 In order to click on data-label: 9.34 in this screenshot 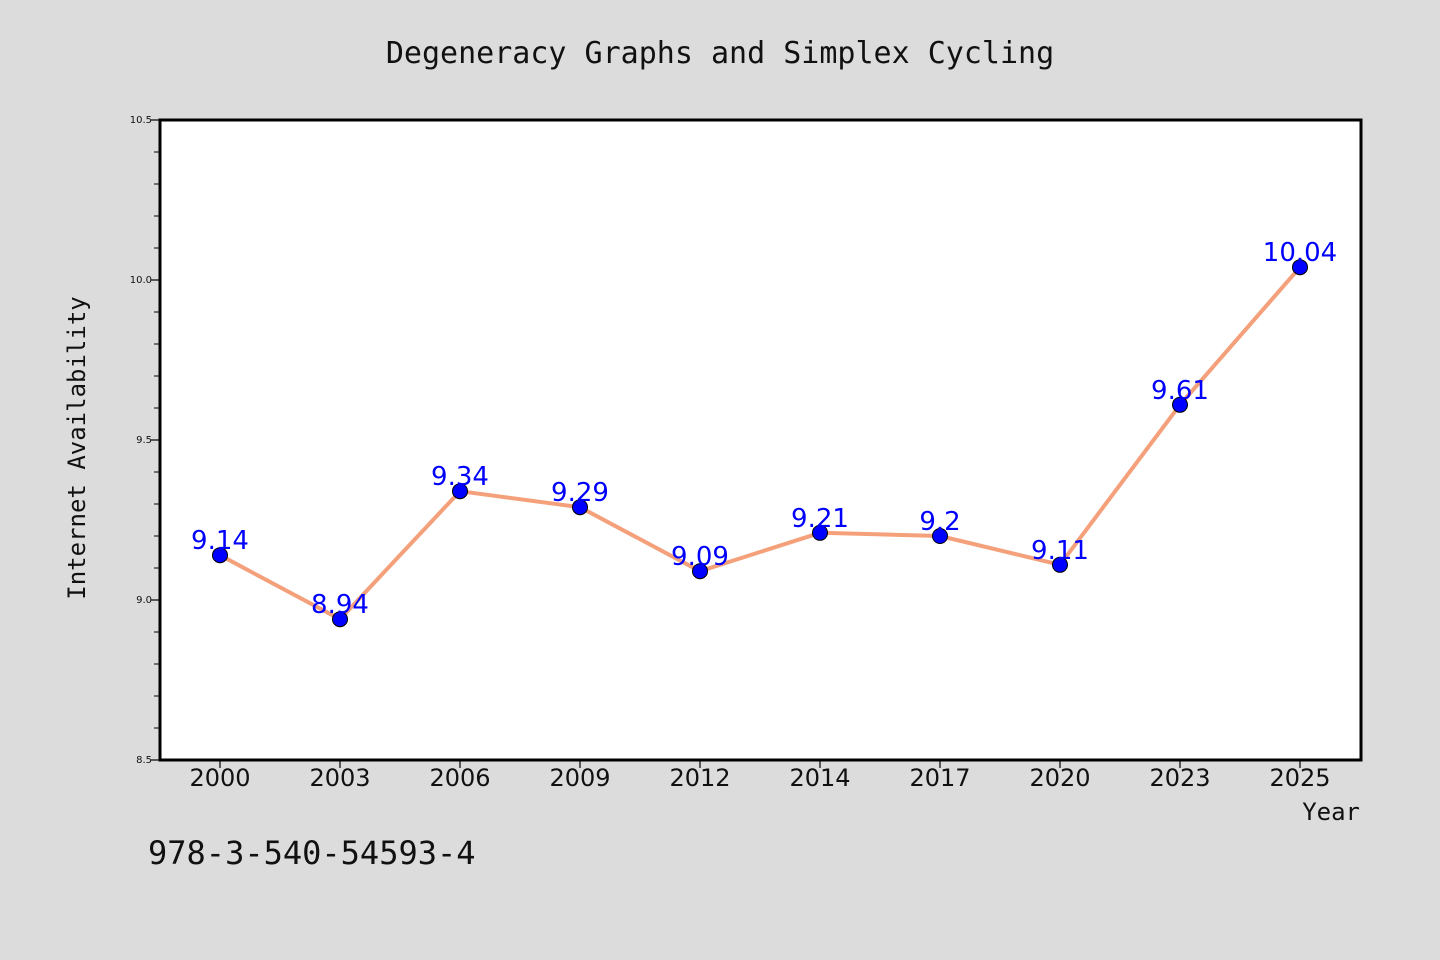, I will do `click(460, 477)`.